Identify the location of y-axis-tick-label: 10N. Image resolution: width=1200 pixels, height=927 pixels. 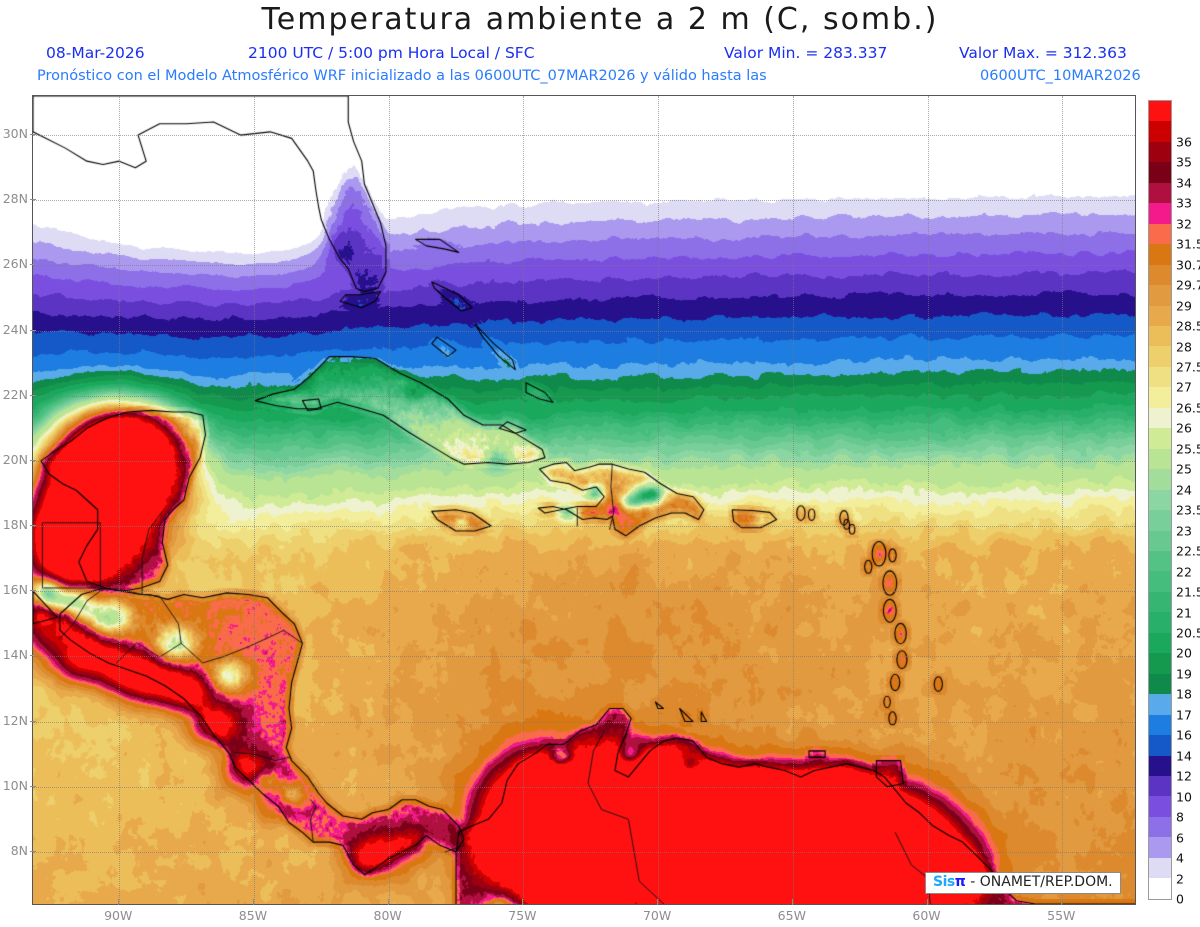
(15, 785).